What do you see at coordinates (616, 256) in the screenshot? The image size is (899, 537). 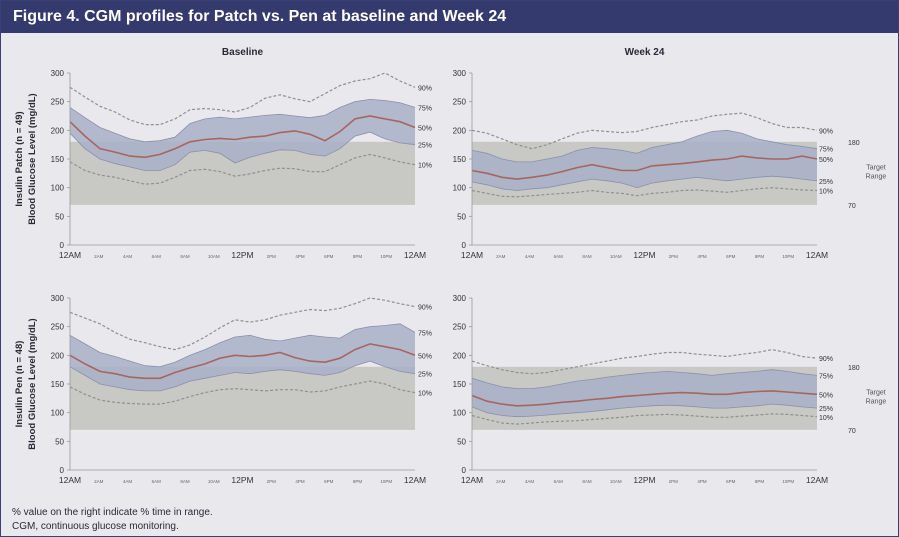 I see `patch-week24-x-tick-label: 10AM` at bounding box center [616, 256].